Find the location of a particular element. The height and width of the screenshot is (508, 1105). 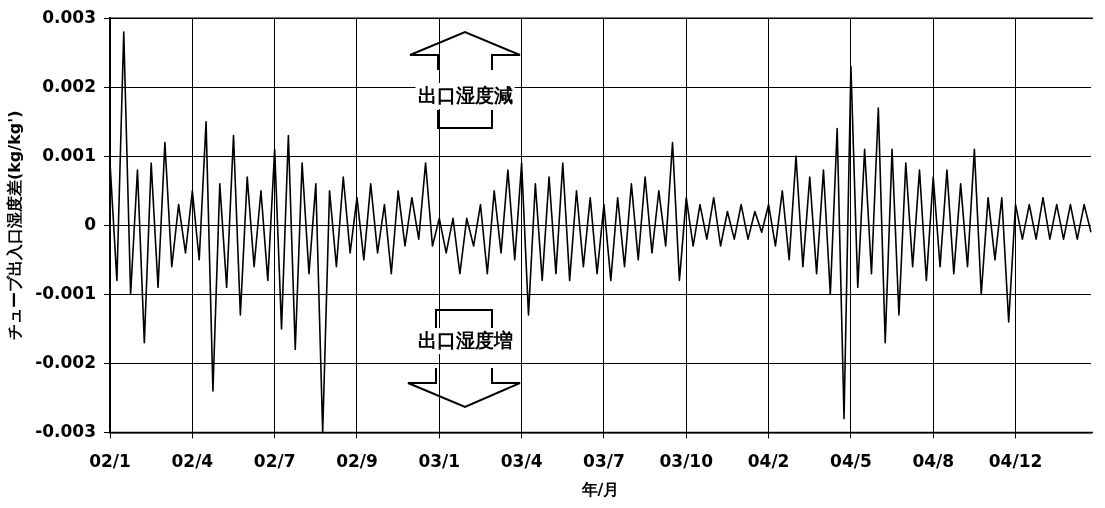

x-tick-label: 02/7 is located at coordinates (274, 461).